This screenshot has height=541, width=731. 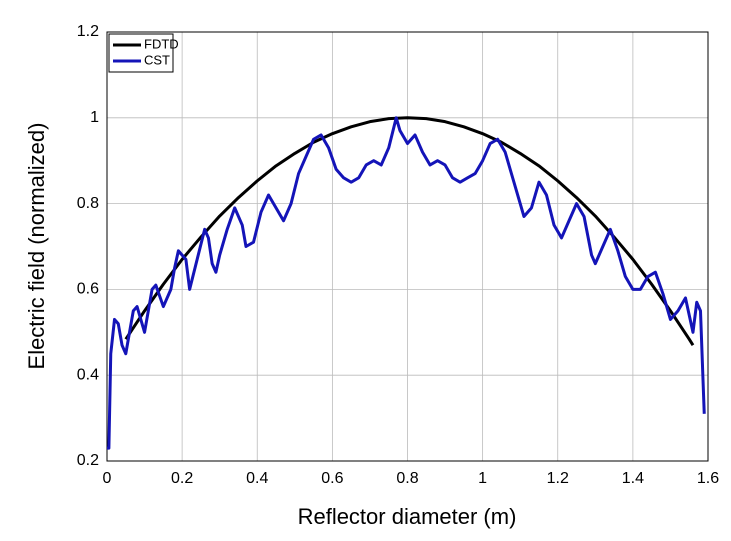 What do you see at coordinates (558, 478) in the screenshot?
I see `x-tick-label: 1.2` at bounding box center [558, 478].